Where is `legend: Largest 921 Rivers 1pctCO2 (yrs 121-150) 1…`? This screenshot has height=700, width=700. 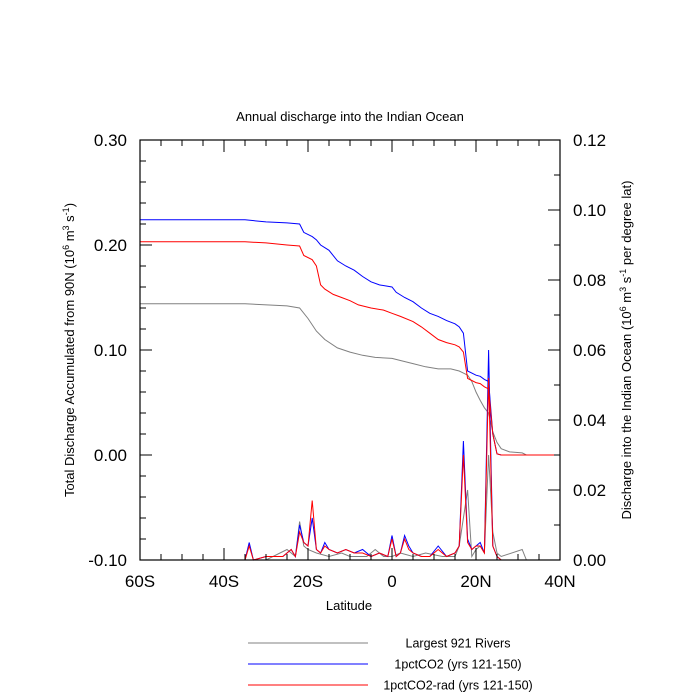 legend: Largest 921 Rivers 1pctCO2 (yrs 121-150) 1… is located at coordinates (390, 665).